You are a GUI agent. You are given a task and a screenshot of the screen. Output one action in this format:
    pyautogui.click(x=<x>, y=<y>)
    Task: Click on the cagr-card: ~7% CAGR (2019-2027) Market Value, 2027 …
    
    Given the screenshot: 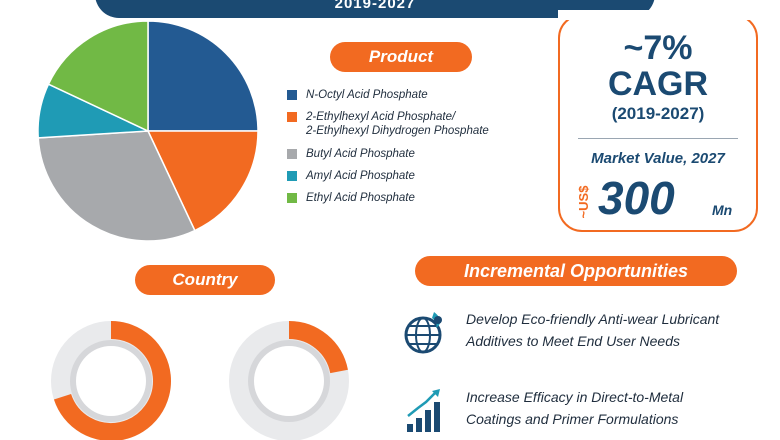 What is the action you would take?
    pyautogui.click(x=658, y=121)
    